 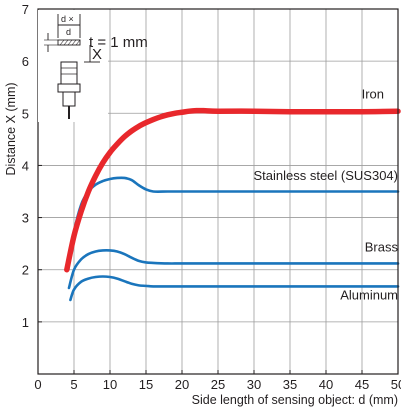 I want to click on series-label-brass: Brass, so click(x=382, y=246).